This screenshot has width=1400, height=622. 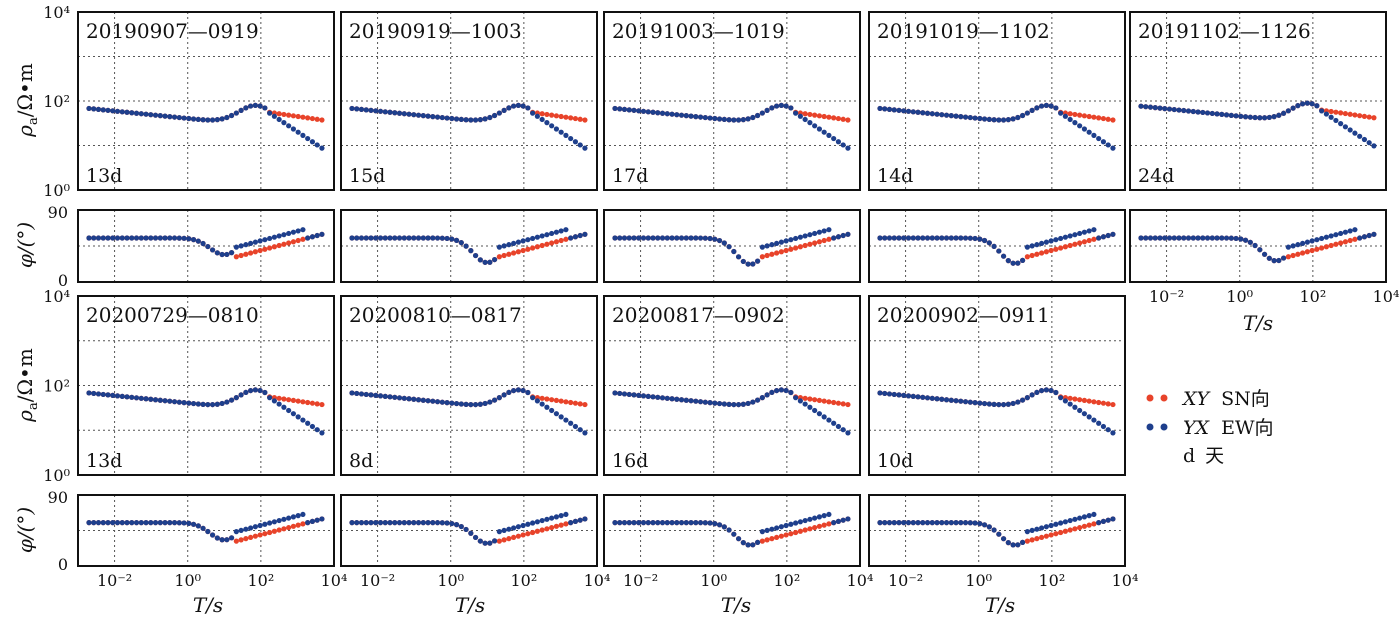 What do you see at coordinates (698, 31) in the screenshot?
I see `panel-title: 20191003—1019` at bounding box center [698, 31].